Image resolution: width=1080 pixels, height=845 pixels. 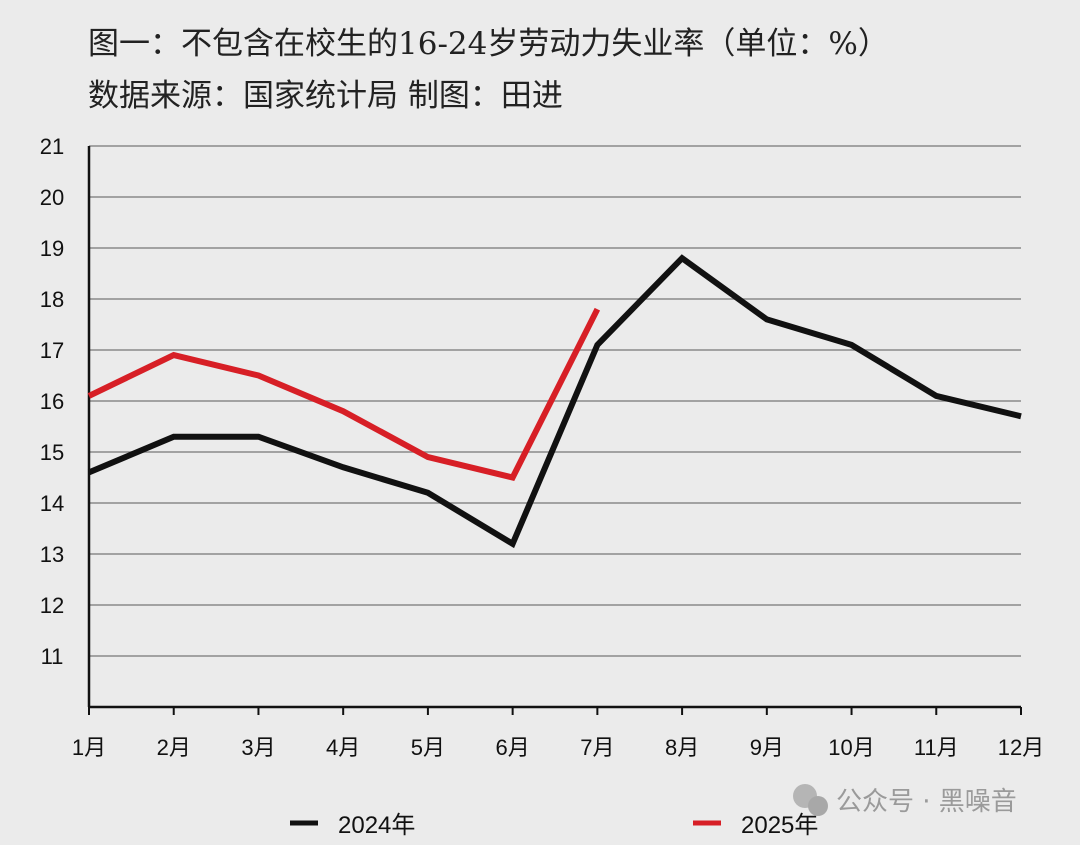 I want to click on y-tick-label: 20, so click(x=52, y=197).